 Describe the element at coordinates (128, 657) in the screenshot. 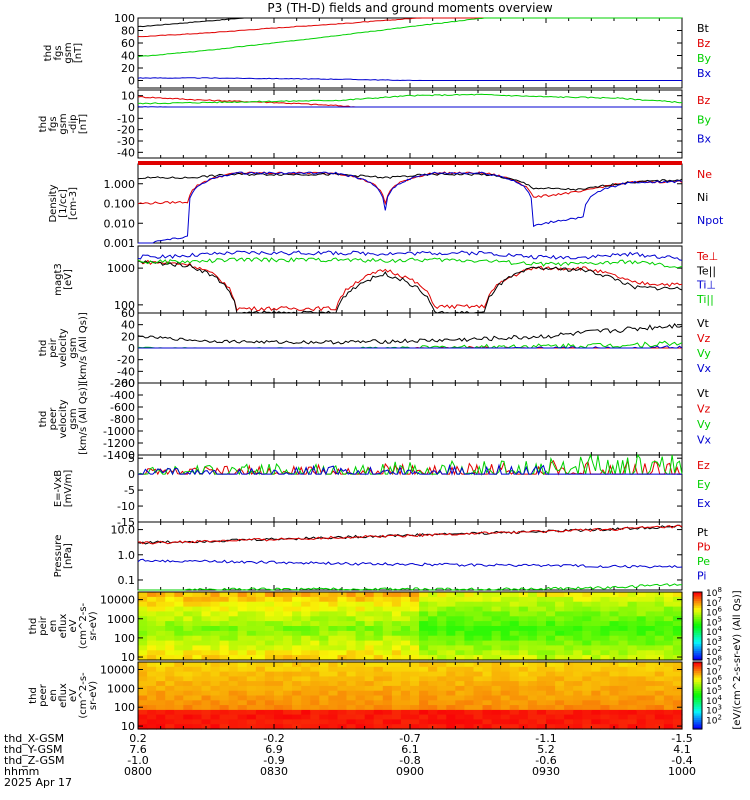

I see `y-tick-label: 10` at that location.